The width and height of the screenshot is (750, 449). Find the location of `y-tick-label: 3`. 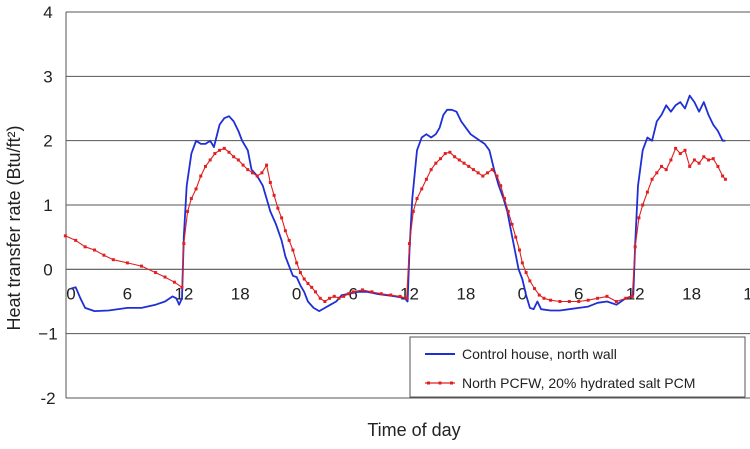

y-tick-label: 3 is located at coordinates (47, 76).